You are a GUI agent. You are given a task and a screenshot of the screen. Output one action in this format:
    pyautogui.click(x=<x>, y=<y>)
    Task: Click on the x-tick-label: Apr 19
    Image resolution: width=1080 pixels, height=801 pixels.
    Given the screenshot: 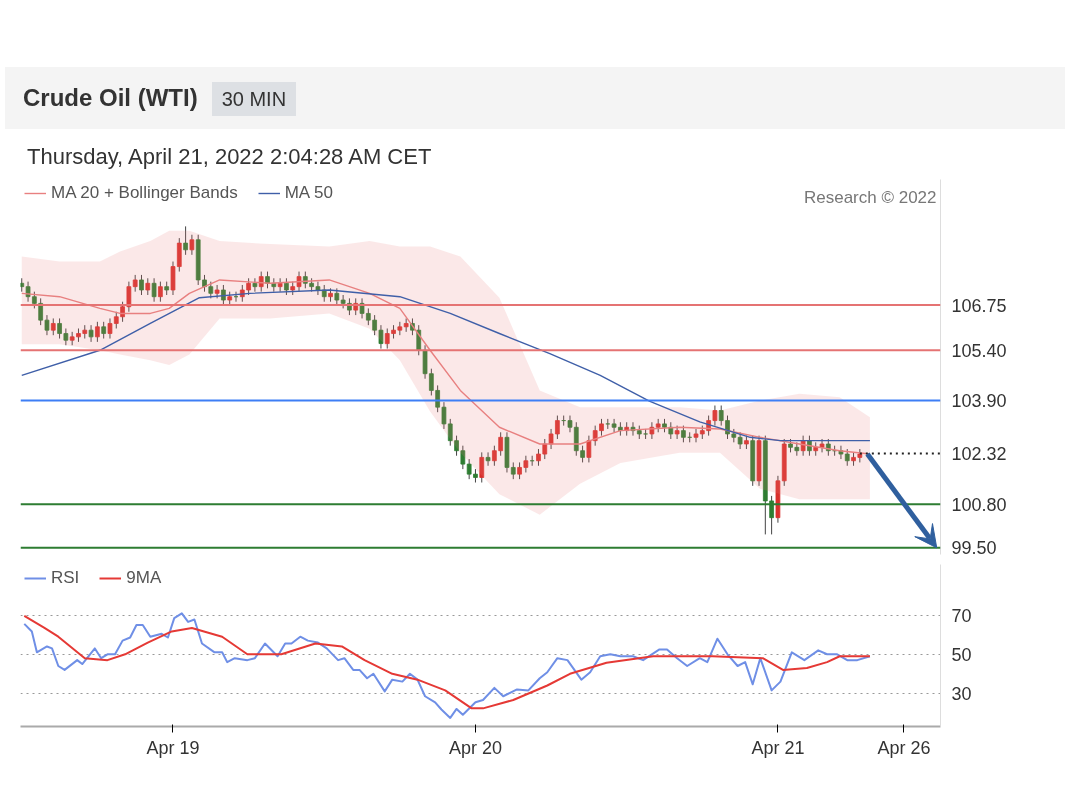 What is the action you would take?
    pyautogui.click(x=173, y=747)
    